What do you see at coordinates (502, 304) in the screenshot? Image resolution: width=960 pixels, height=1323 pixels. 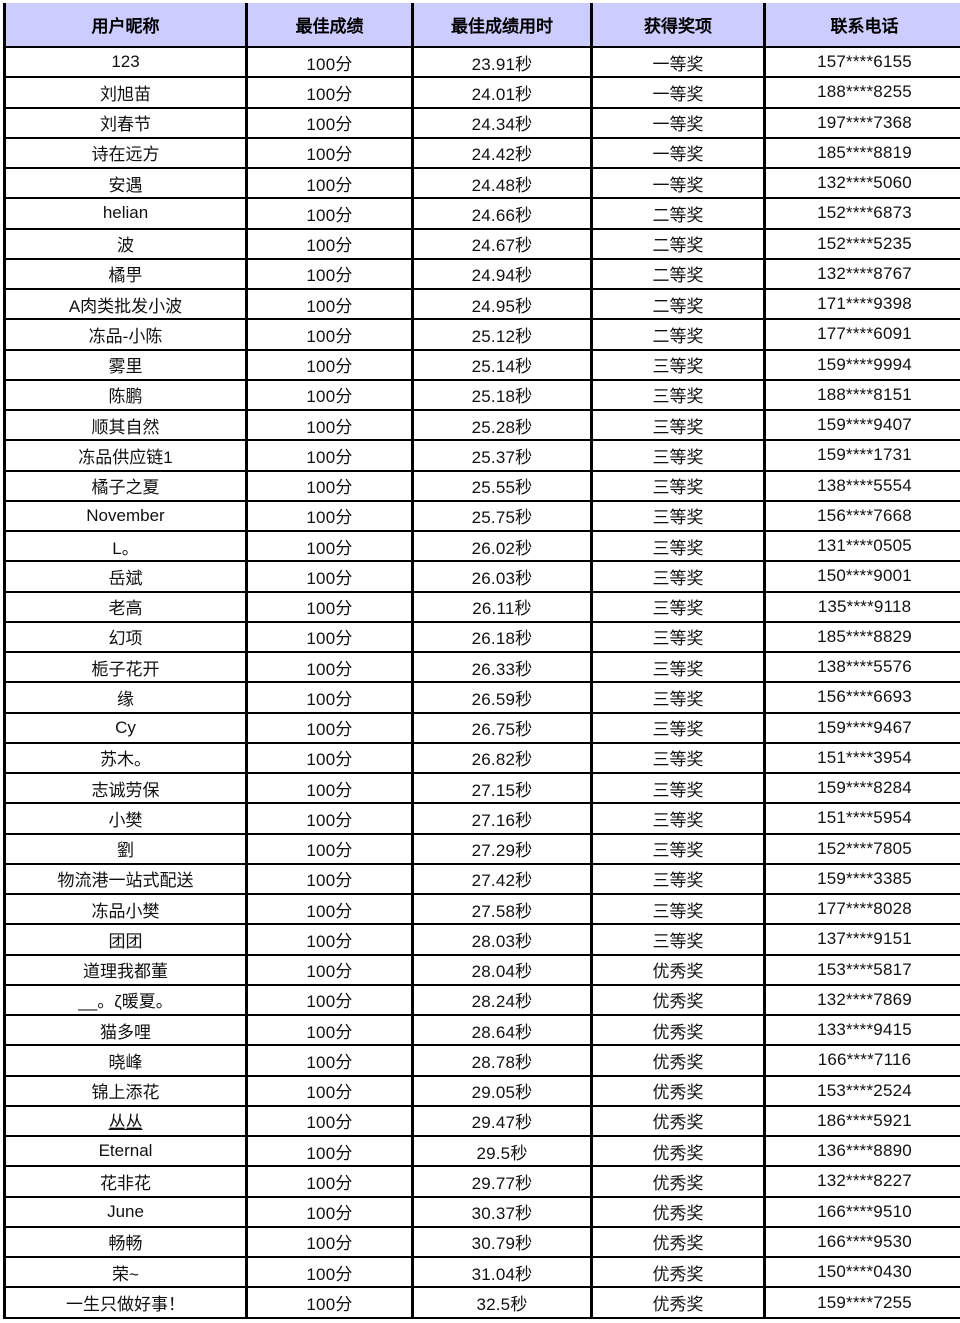 I see `cell-best-time: 24.95秒` at bounding box center [502, 304].